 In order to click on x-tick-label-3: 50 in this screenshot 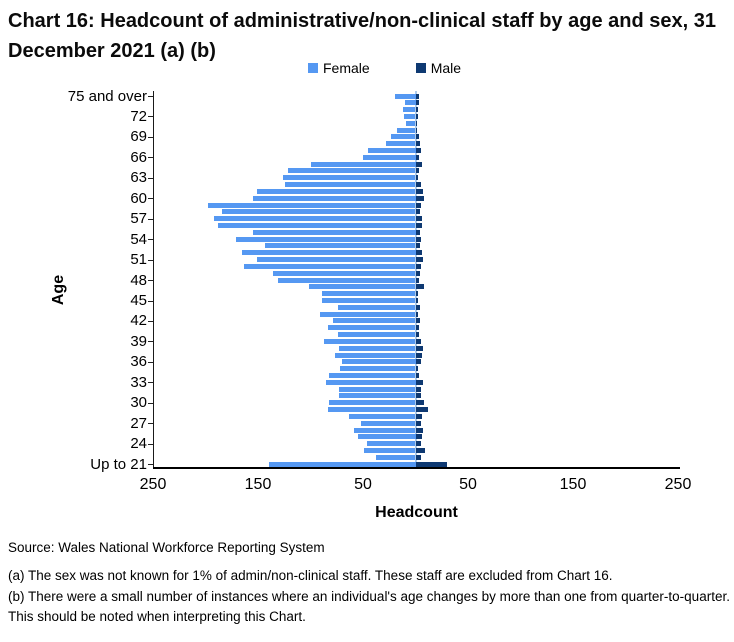, I will do `click(468, 484)`.